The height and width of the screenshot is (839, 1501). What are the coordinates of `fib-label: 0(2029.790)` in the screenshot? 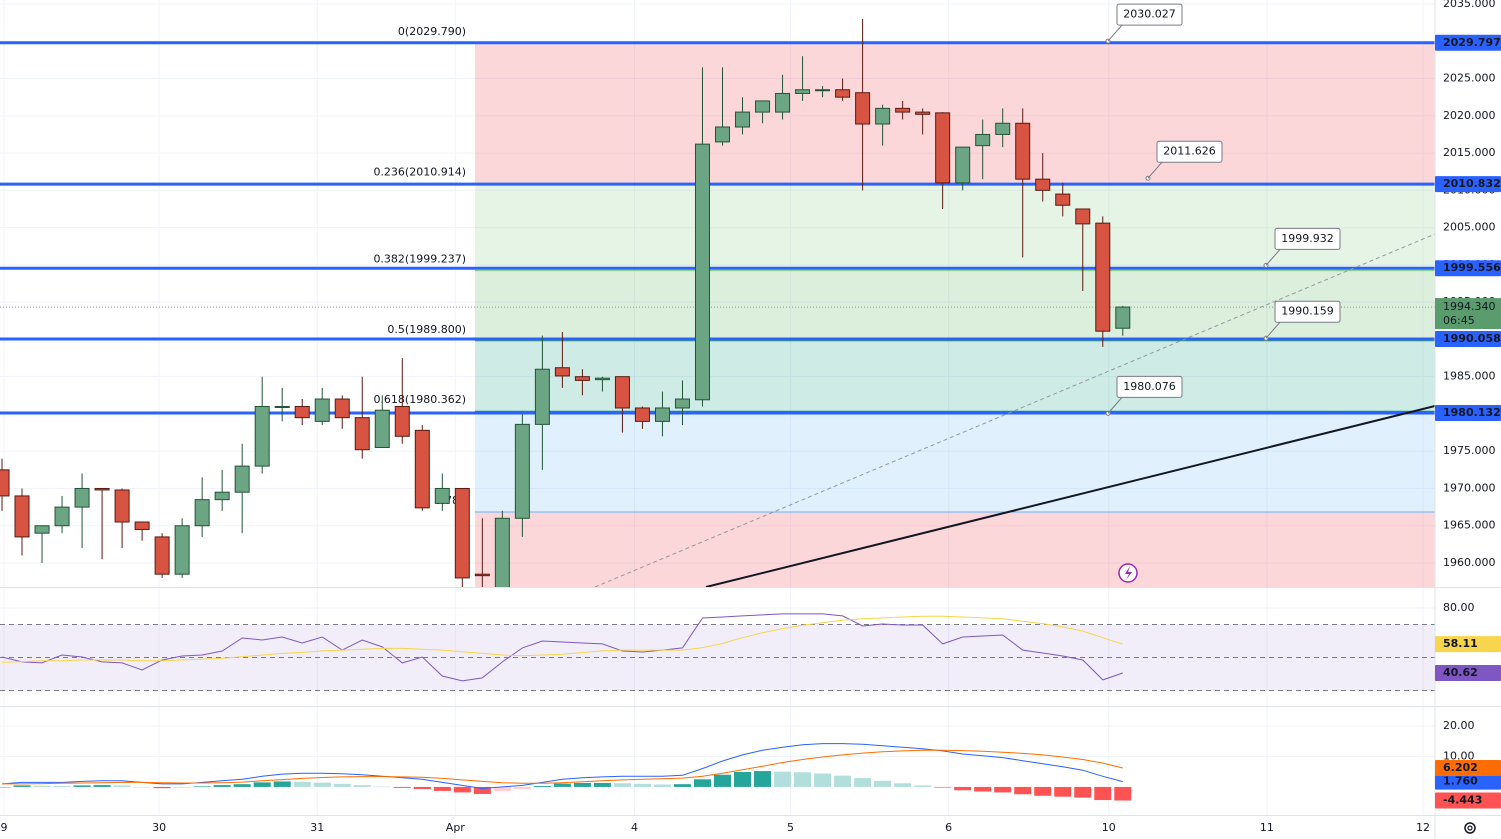 It's located at (432, 31).